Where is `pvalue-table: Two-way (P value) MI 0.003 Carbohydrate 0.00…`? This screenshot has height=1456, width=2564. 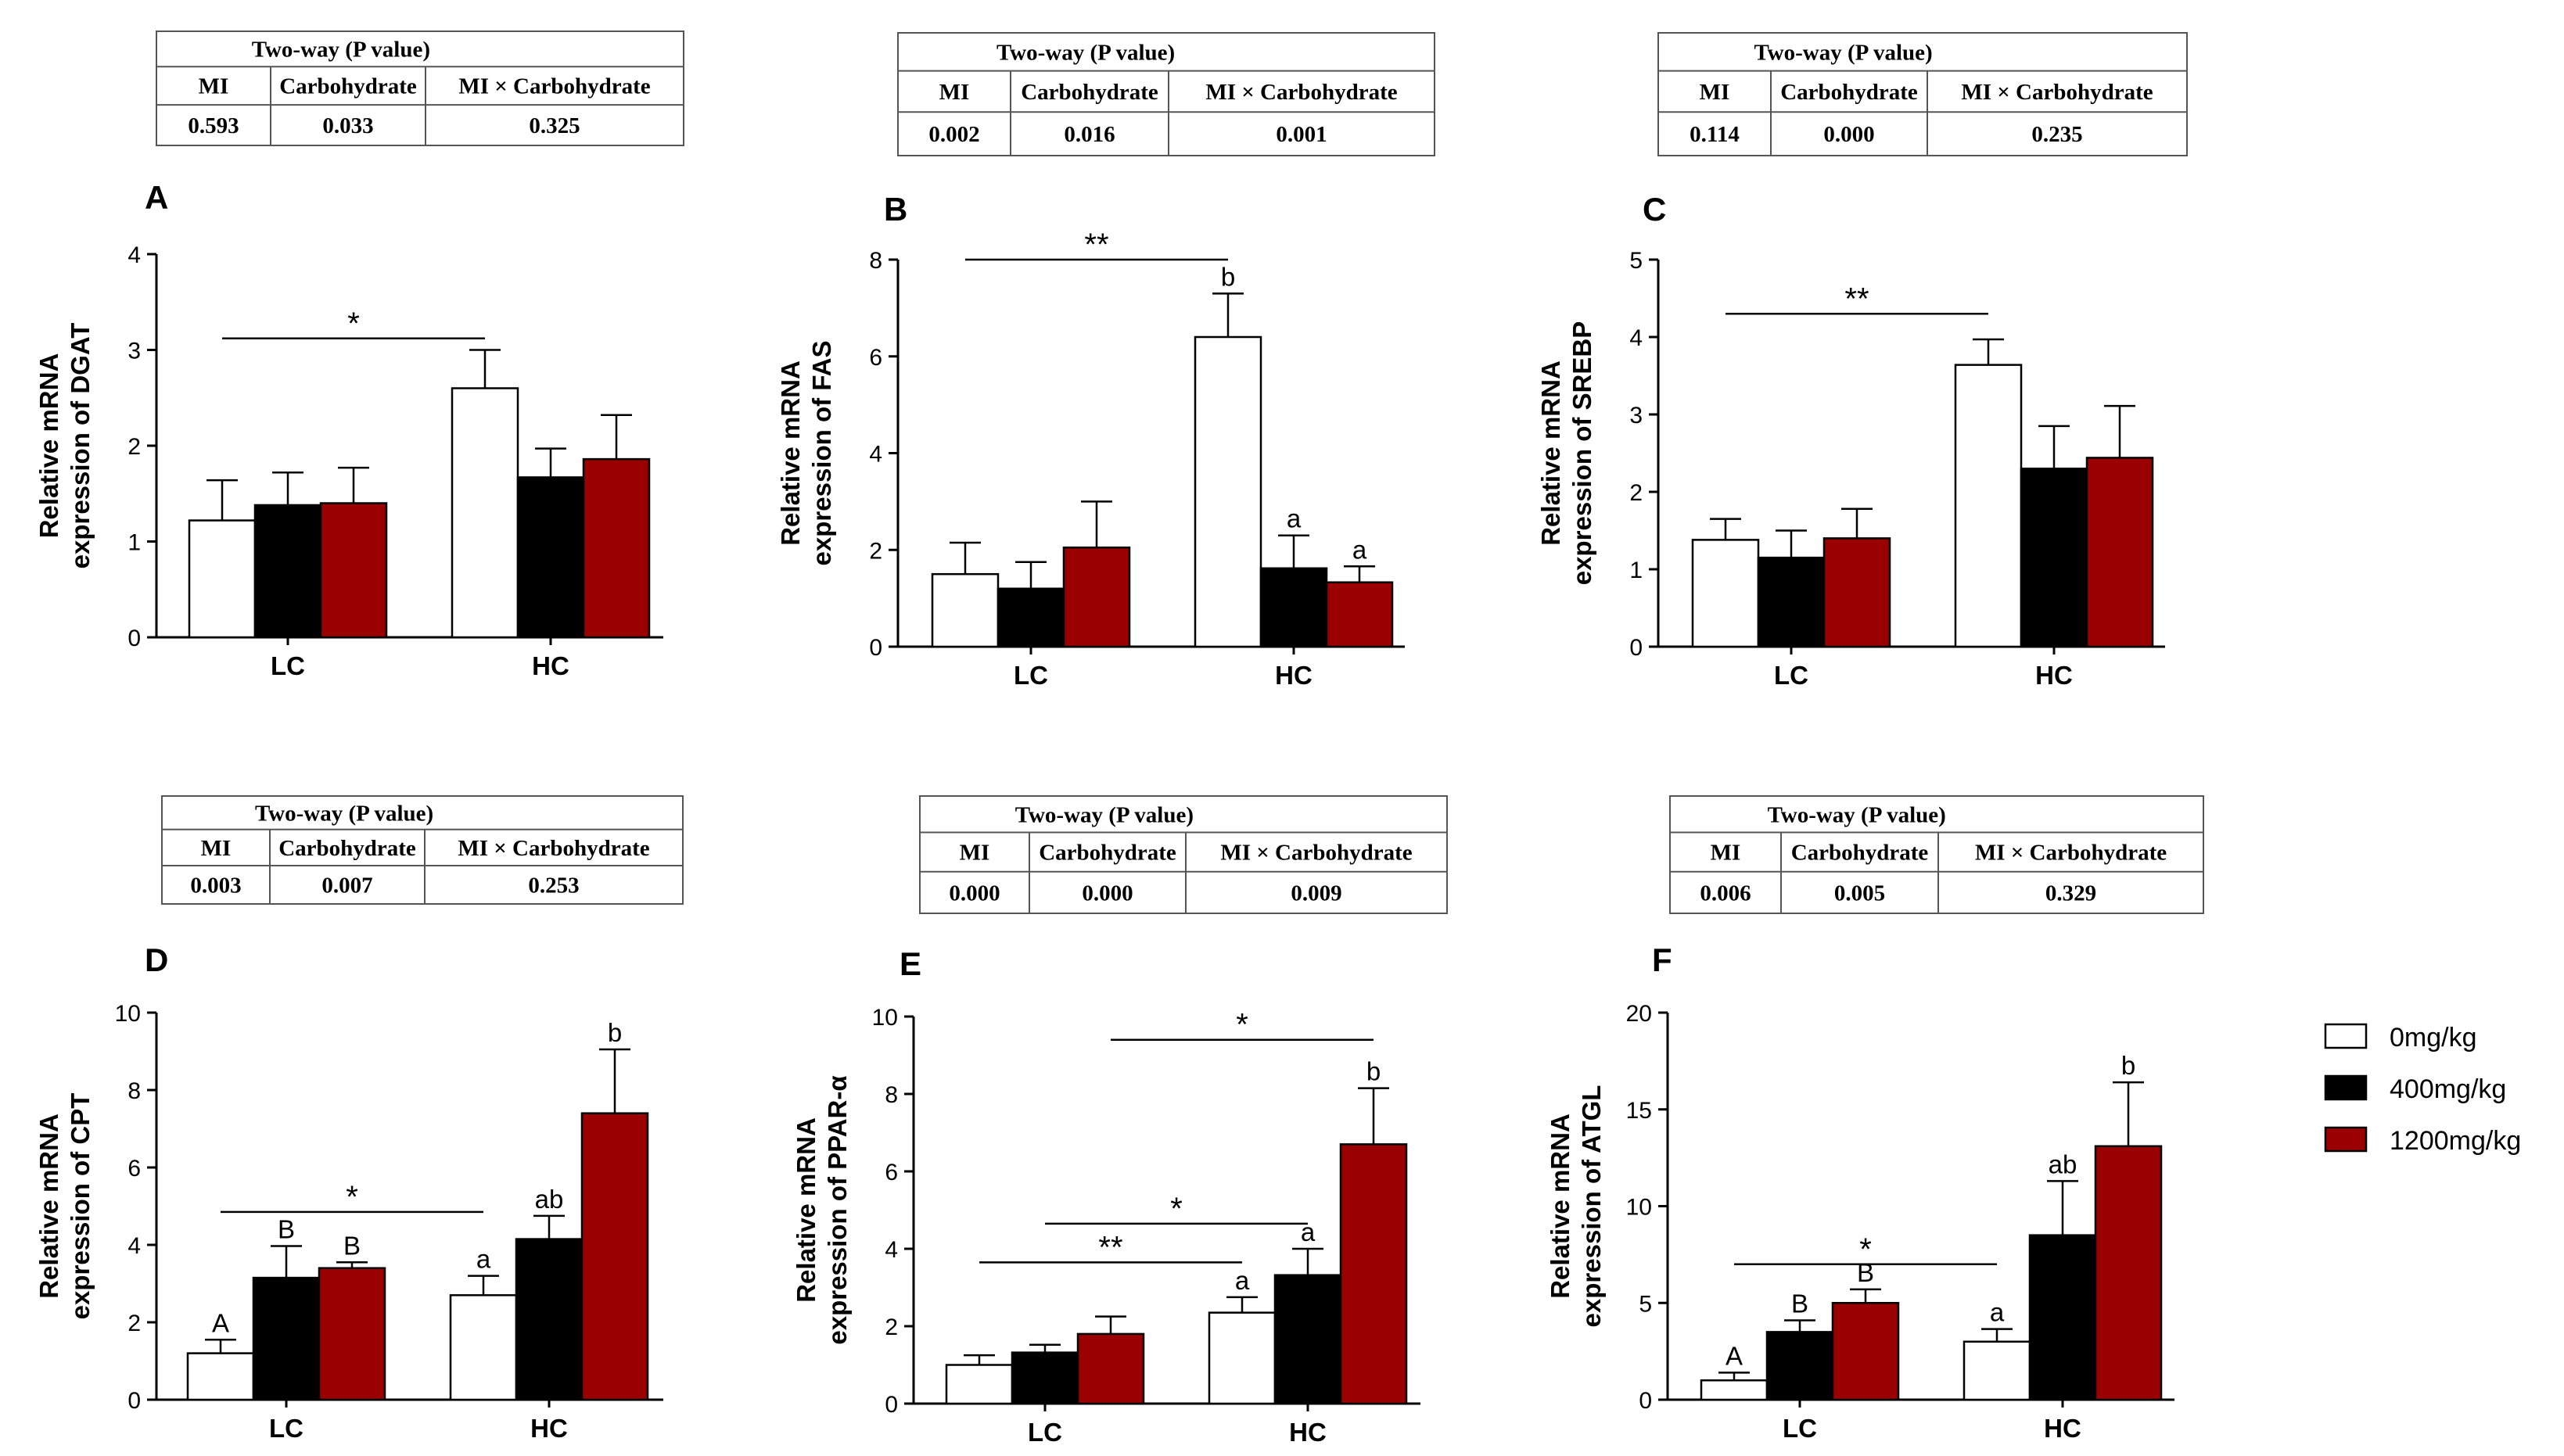 pvalue-table: Two-way (P value) MI 0.003 Carbohydrate 0.00… is located at coordinates (423, 850).